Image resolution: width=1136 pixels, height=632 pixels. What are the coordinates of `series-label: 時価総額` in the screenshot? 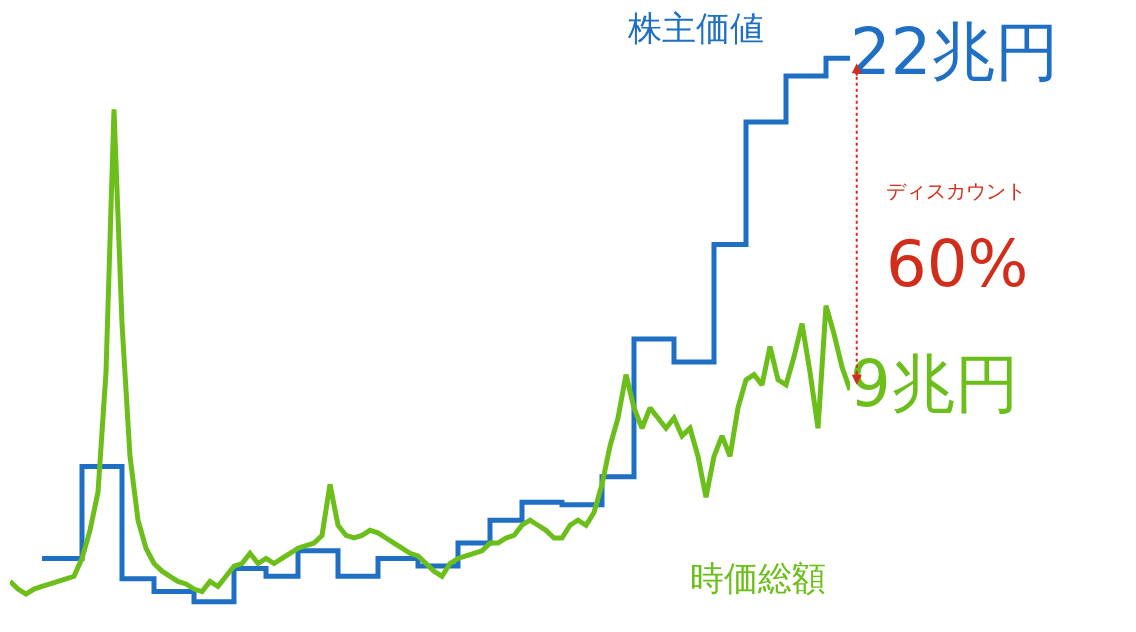 It's located at (758, 578).